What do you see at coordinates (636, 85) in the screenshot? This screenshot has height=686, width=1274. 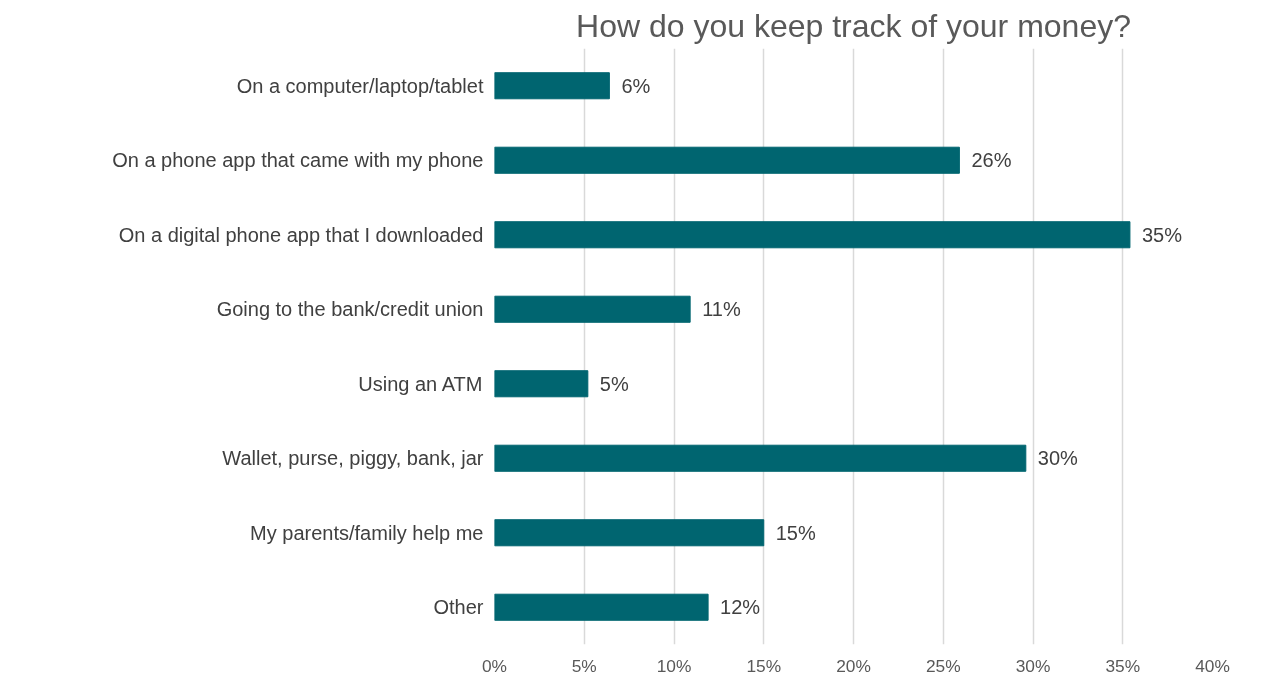 I see `data-label: 6%` at bounding box center [636, 85].